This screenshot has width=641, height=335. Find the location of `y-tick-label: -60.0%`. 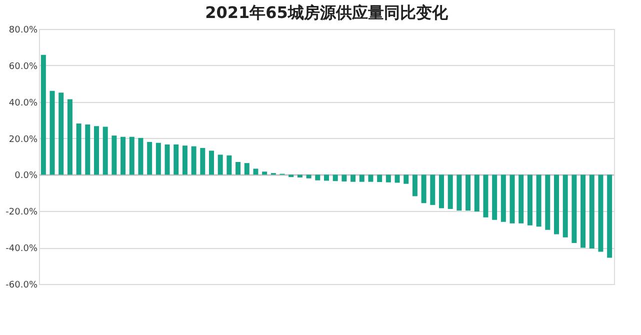

y-tick-label: -60.0% is located at coordinates (22, 285).